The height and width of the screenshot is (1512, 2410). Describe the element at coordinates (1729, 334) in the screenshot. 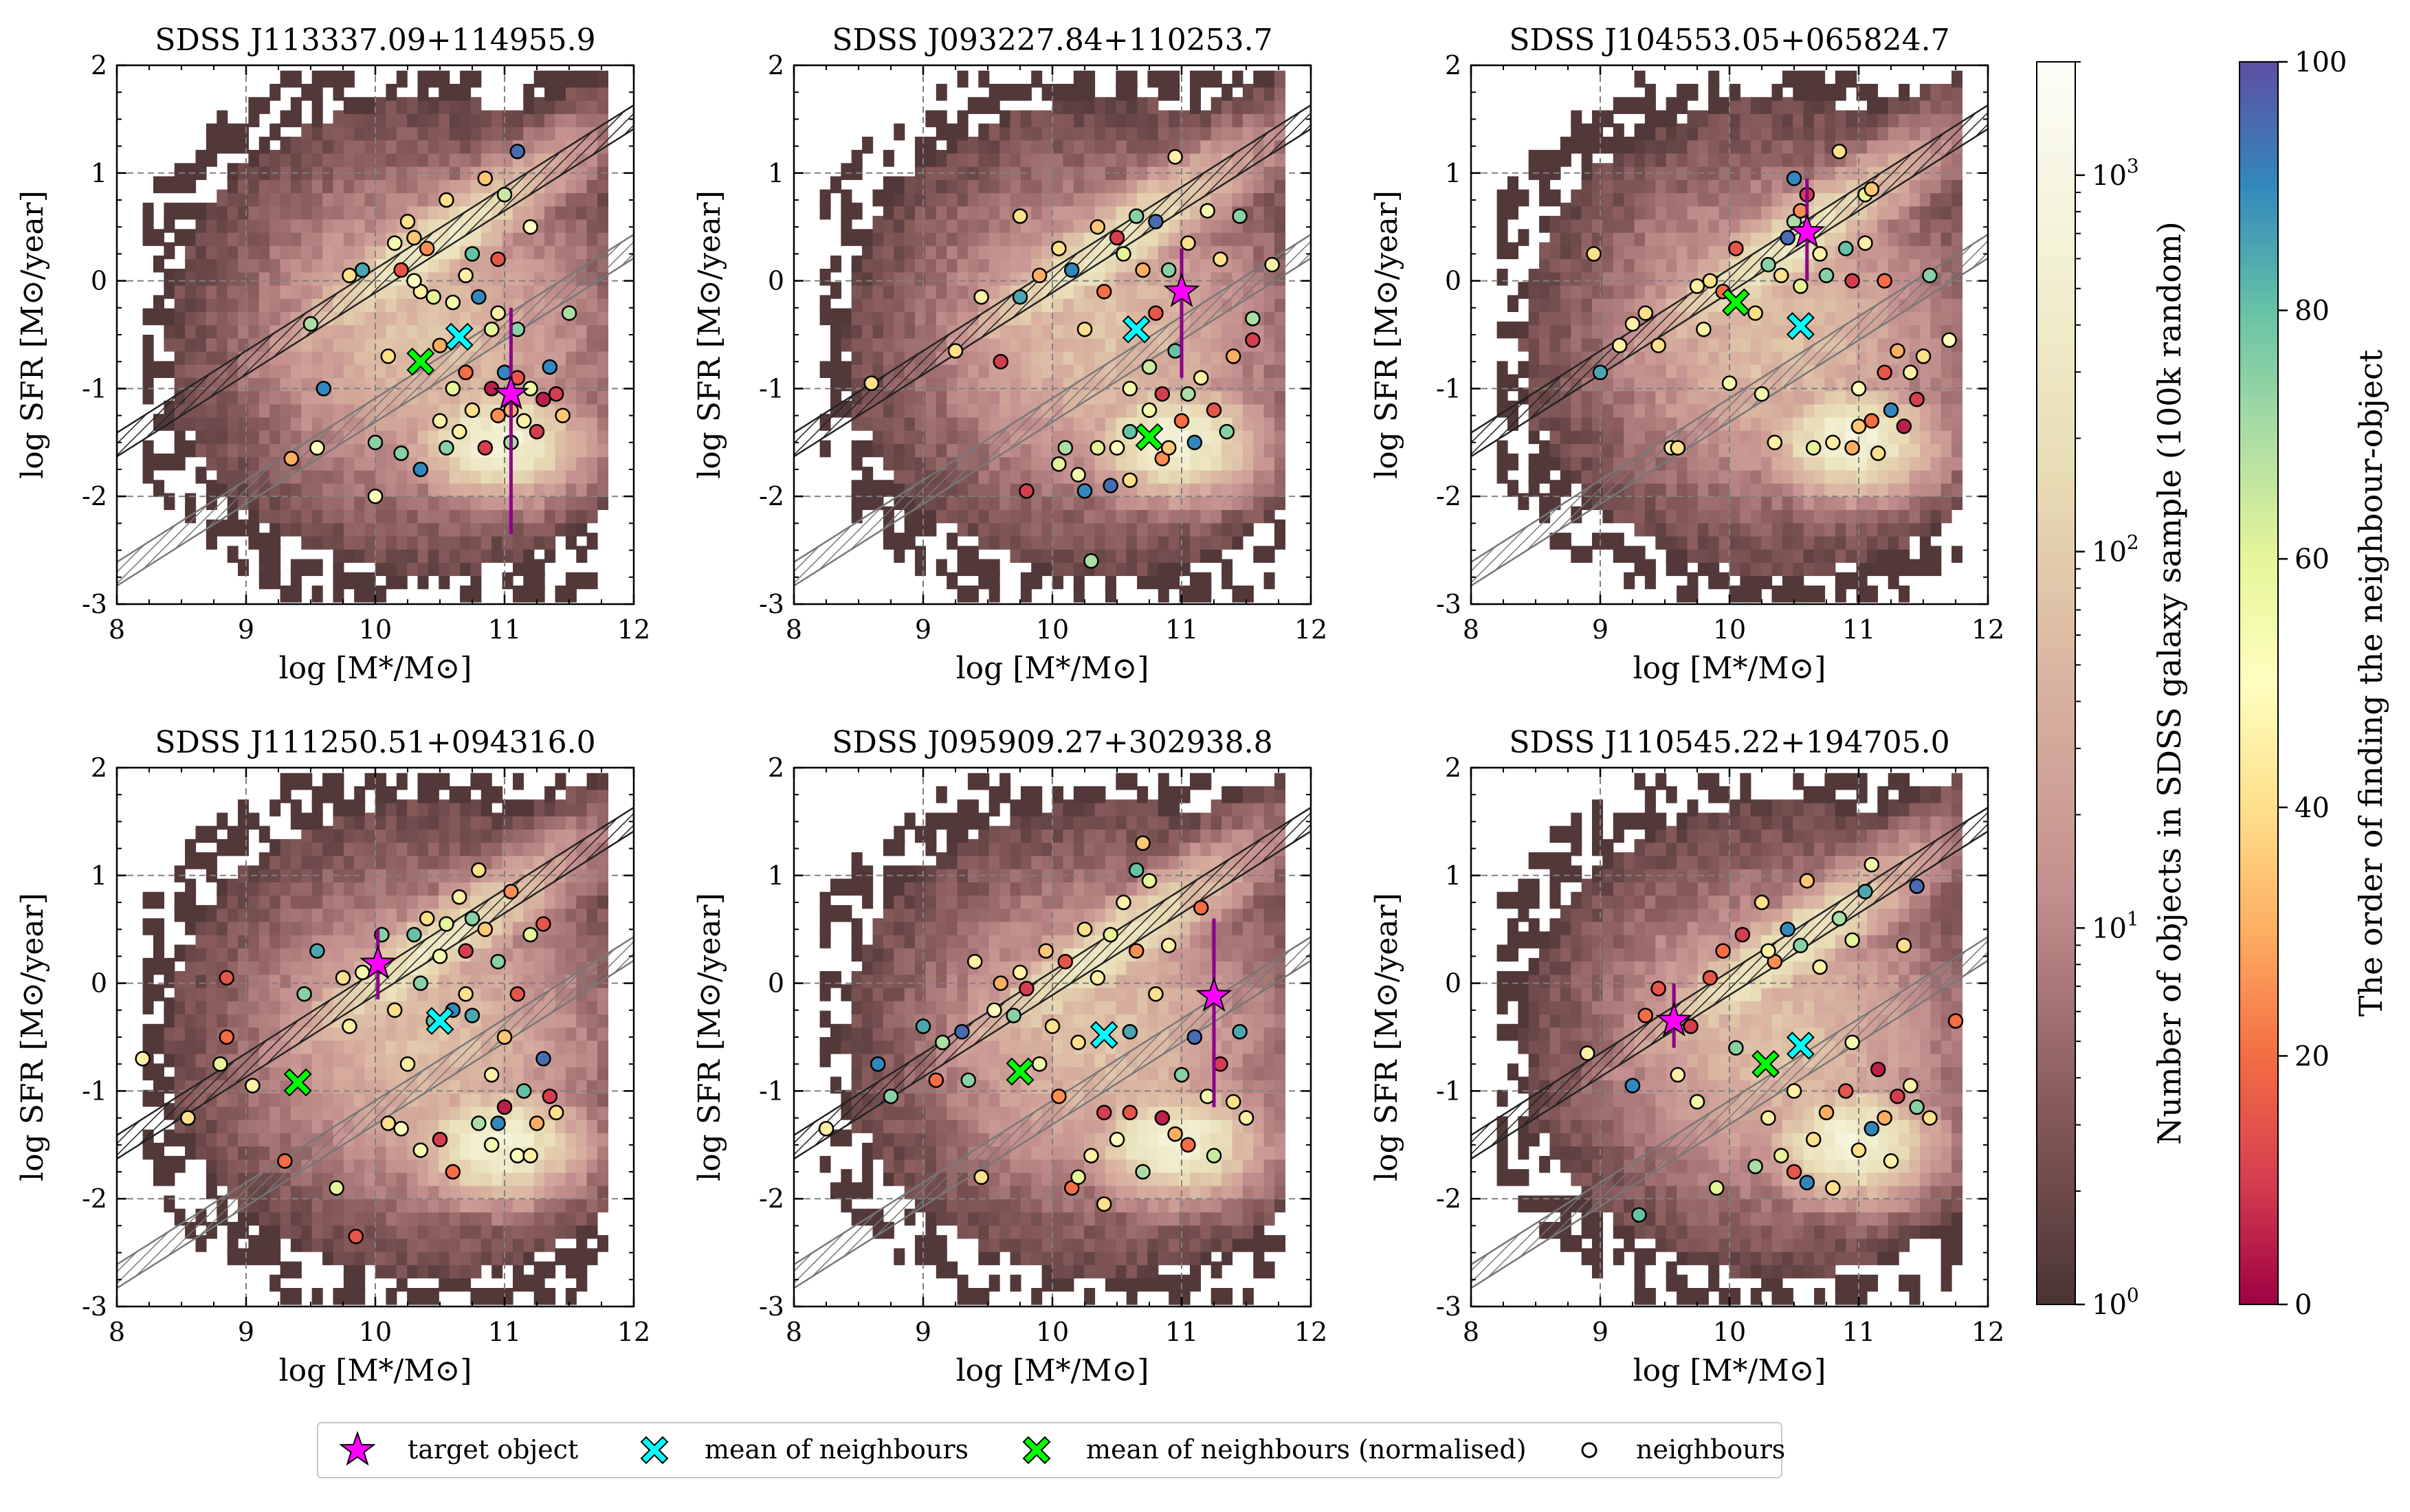

I see `plot-area` at that location.